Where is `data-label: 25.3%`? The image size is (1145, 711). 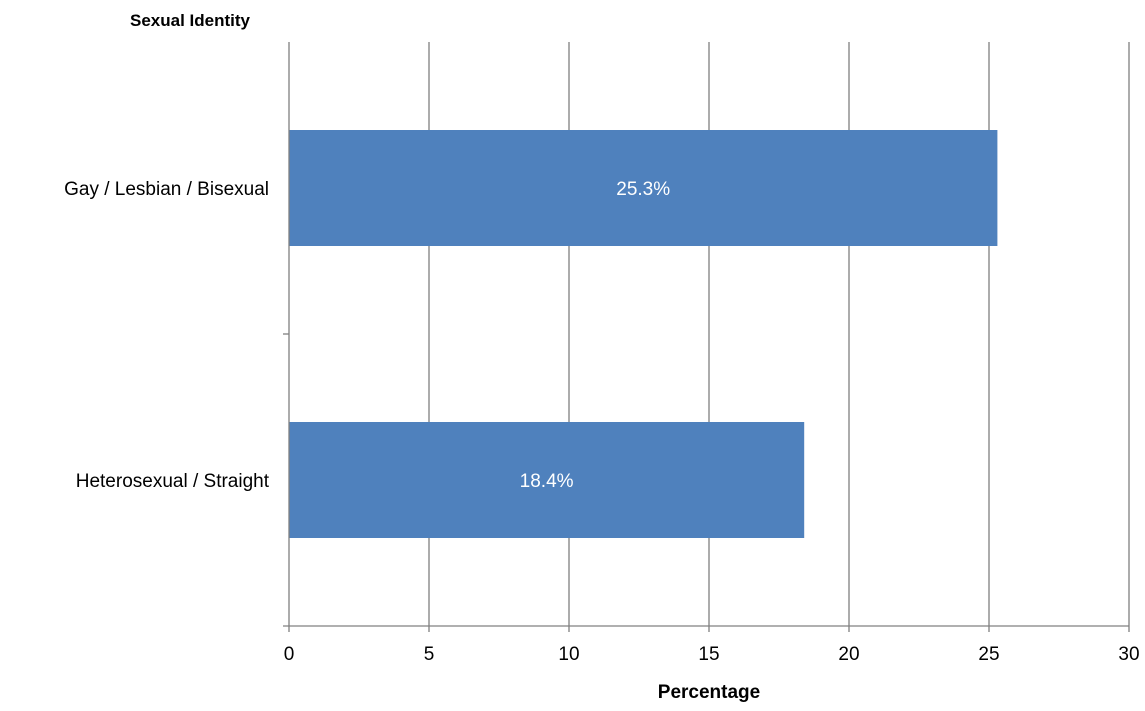
data-label: 25.3% is located at coordinates (643, 189).